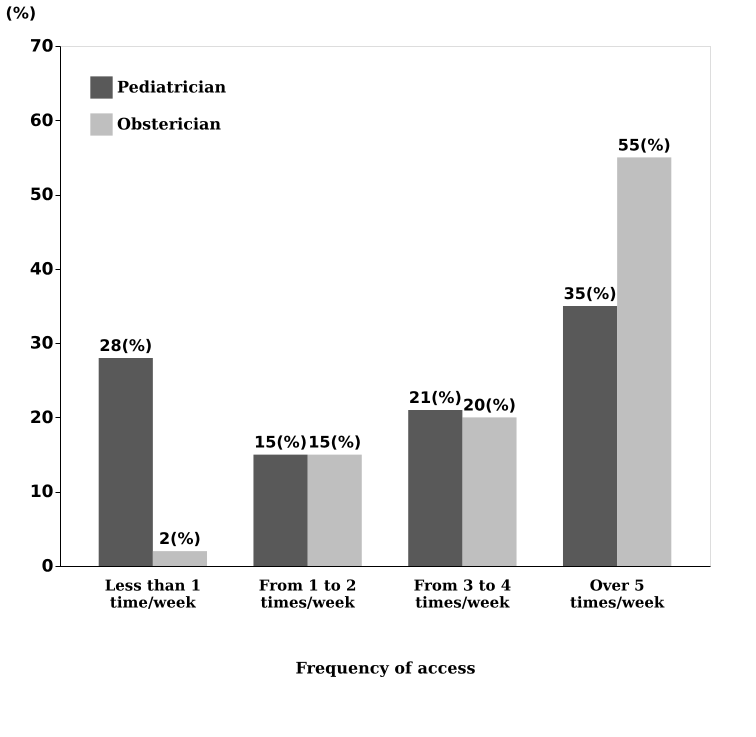 This screenshot has height=737, width=756. Describe the element at coordinates (617, 594) in the screenshot. I see `x-tick-label: Over 5 times/week` at that location.